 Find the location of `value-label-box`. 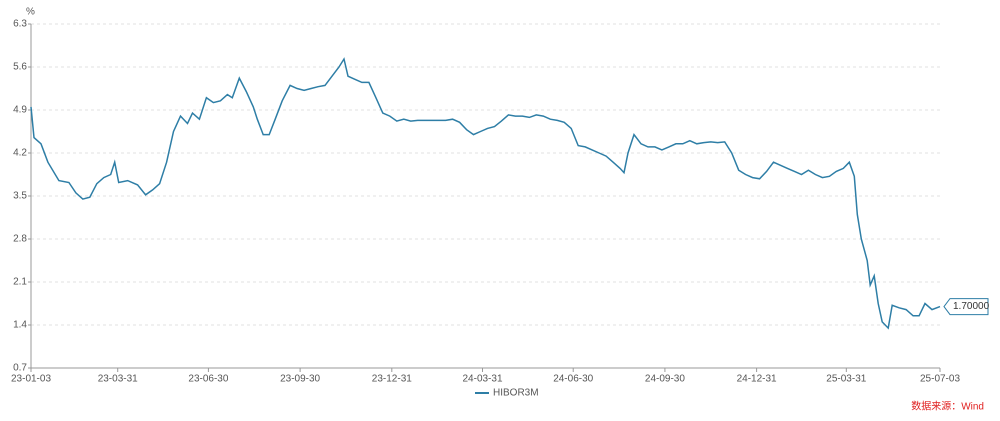

value-label-box is located at coordinates (966, 307).